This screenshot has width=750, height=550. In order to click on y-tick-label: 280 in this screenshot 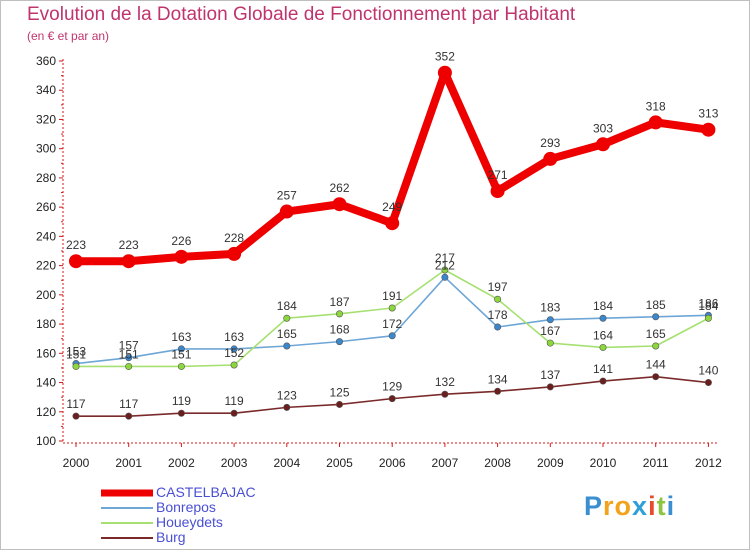, I will do `click(46, 178)`.